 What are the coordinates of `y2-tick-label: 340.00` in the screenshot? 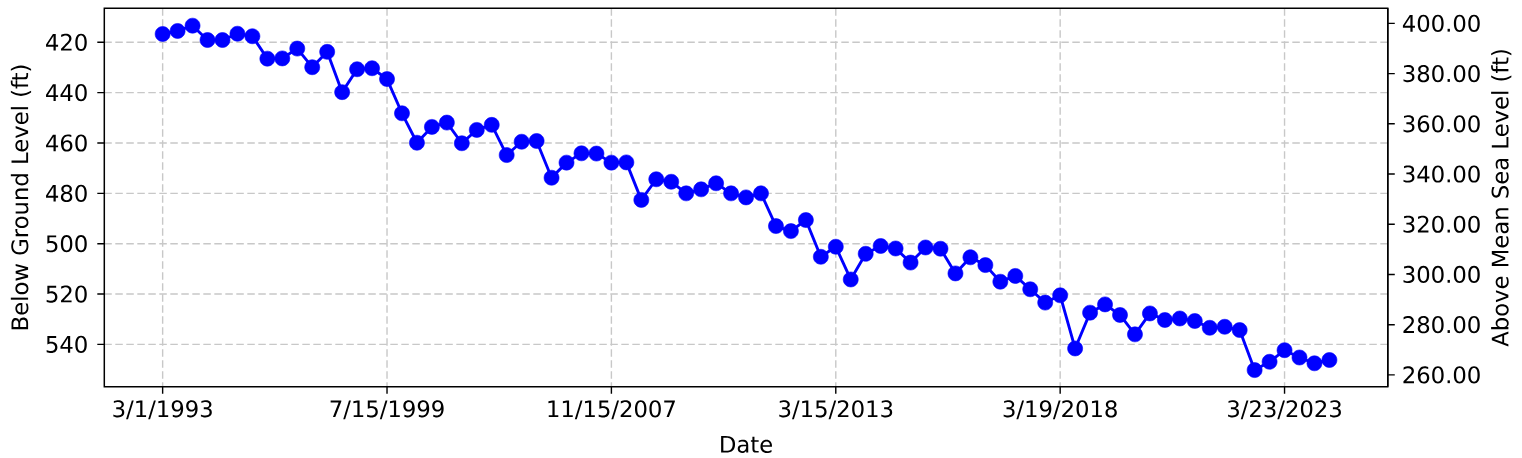 It's located at (1441, 174).